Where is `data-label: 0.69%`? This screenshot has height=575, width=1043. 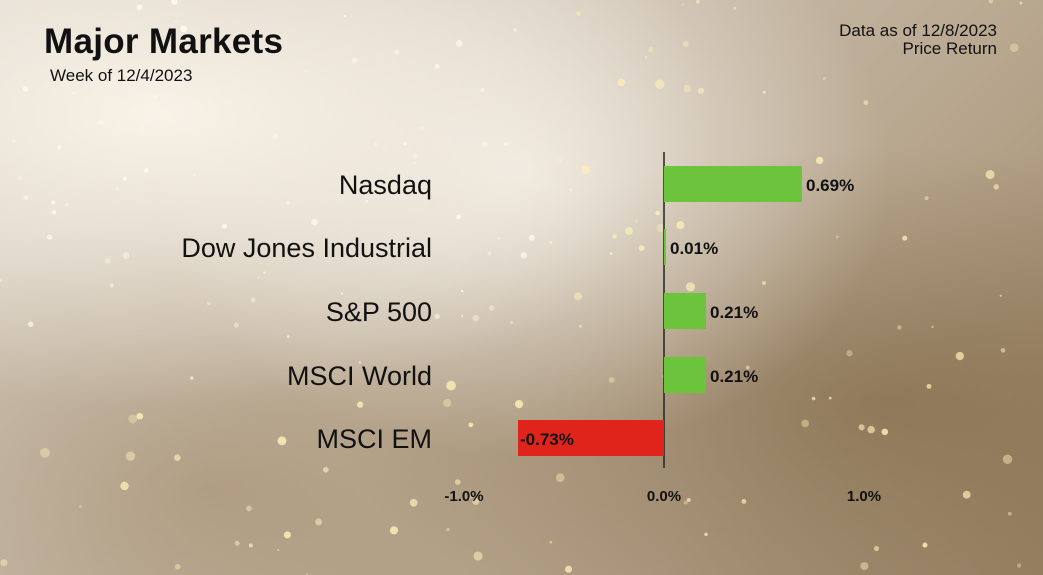 data-label: 0.69% is located at coordinates (830, 185).